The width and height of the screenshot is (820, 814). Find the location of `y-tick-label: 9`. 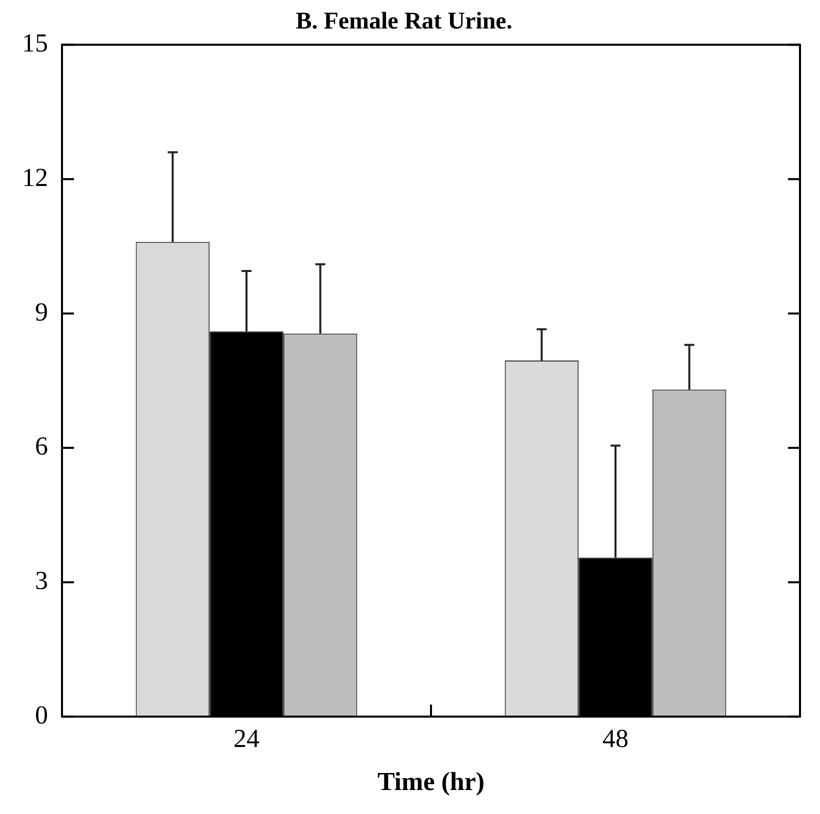

y-tick-label: 9 is located at coordinates (41, 311).